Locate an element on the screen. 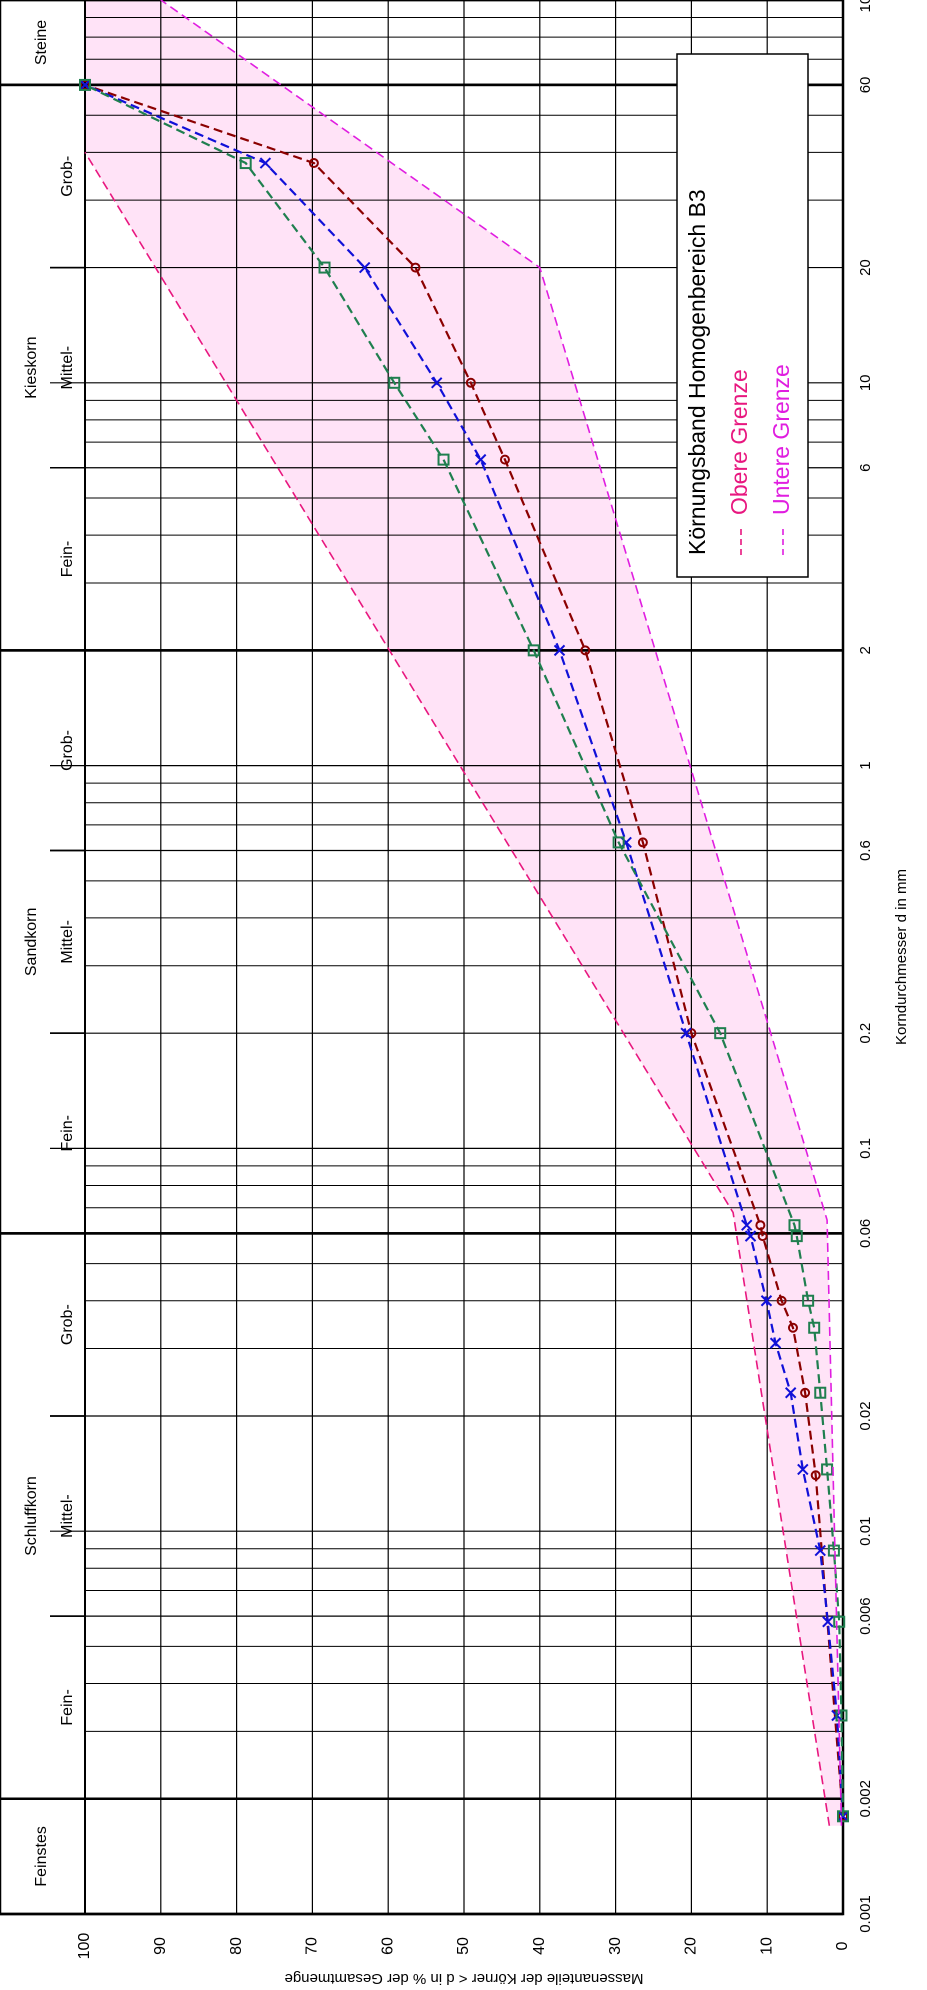 The image size is (927, 1990). y-tick-label: 70 is located at coordinates (312, 1946).